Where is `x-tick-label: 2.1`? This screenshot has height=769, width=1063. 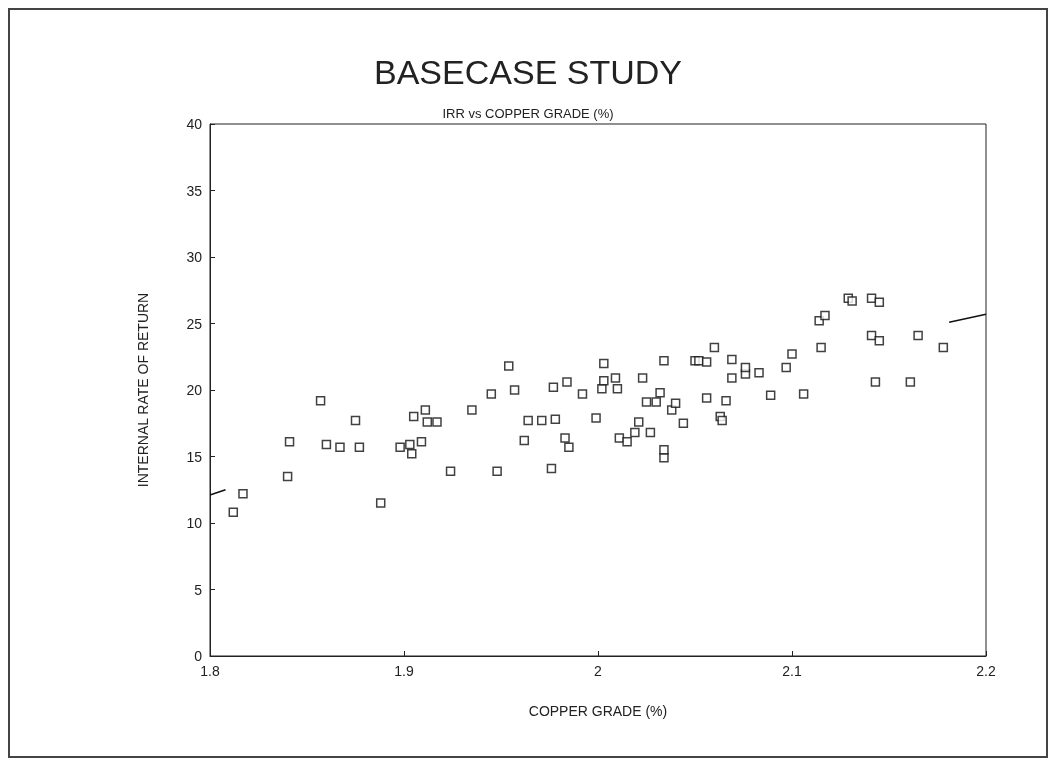 x-tick-label: 2.1 is located at coordinates (792, 671).